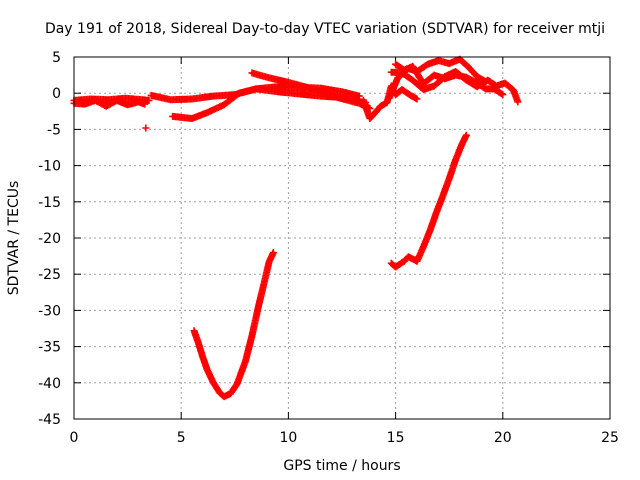 This screenshot has width=640, height=480. What do you see at coordinates (503, 438) in the screenshot?
I see `x-tick-label: 20` at bounding box center [503, 438].